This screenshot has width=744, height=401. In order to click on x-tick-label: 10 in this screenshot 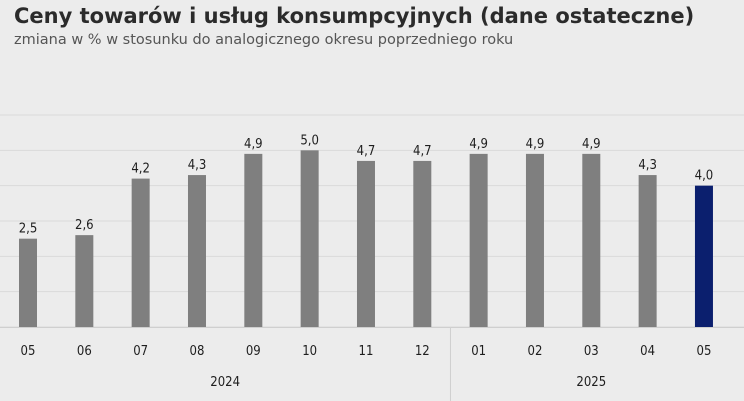, I will do `click(309, 351)`.